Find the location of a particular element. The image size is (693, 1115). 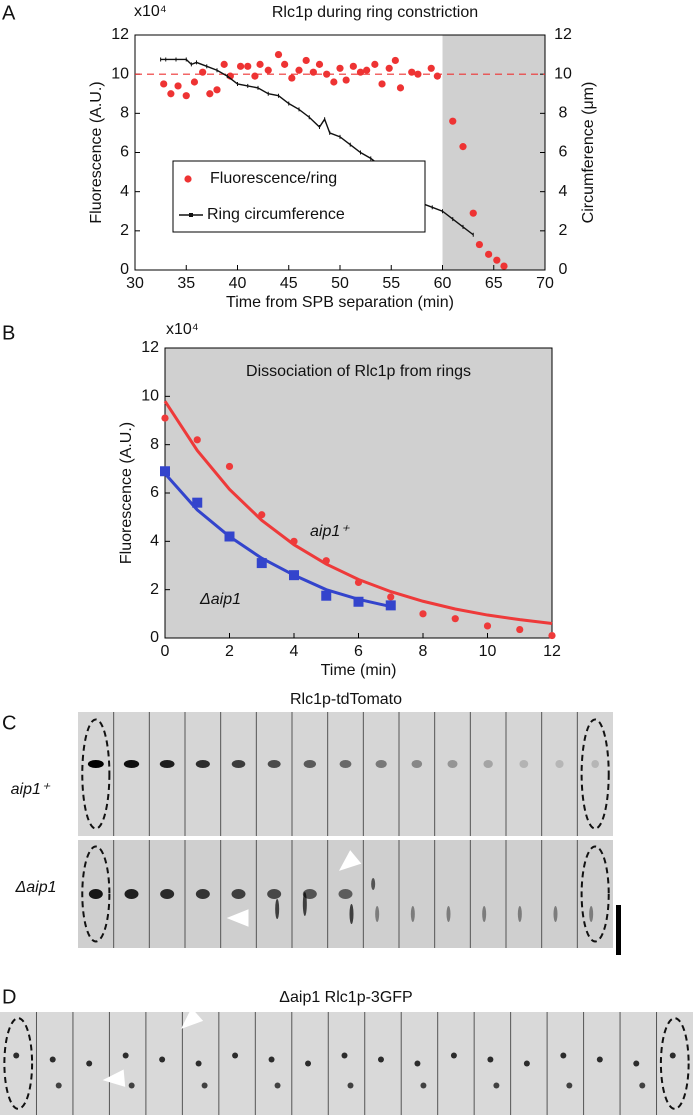

chart-title: Dissociation of Rlc1p from rings is located at coordinates (358, 371).